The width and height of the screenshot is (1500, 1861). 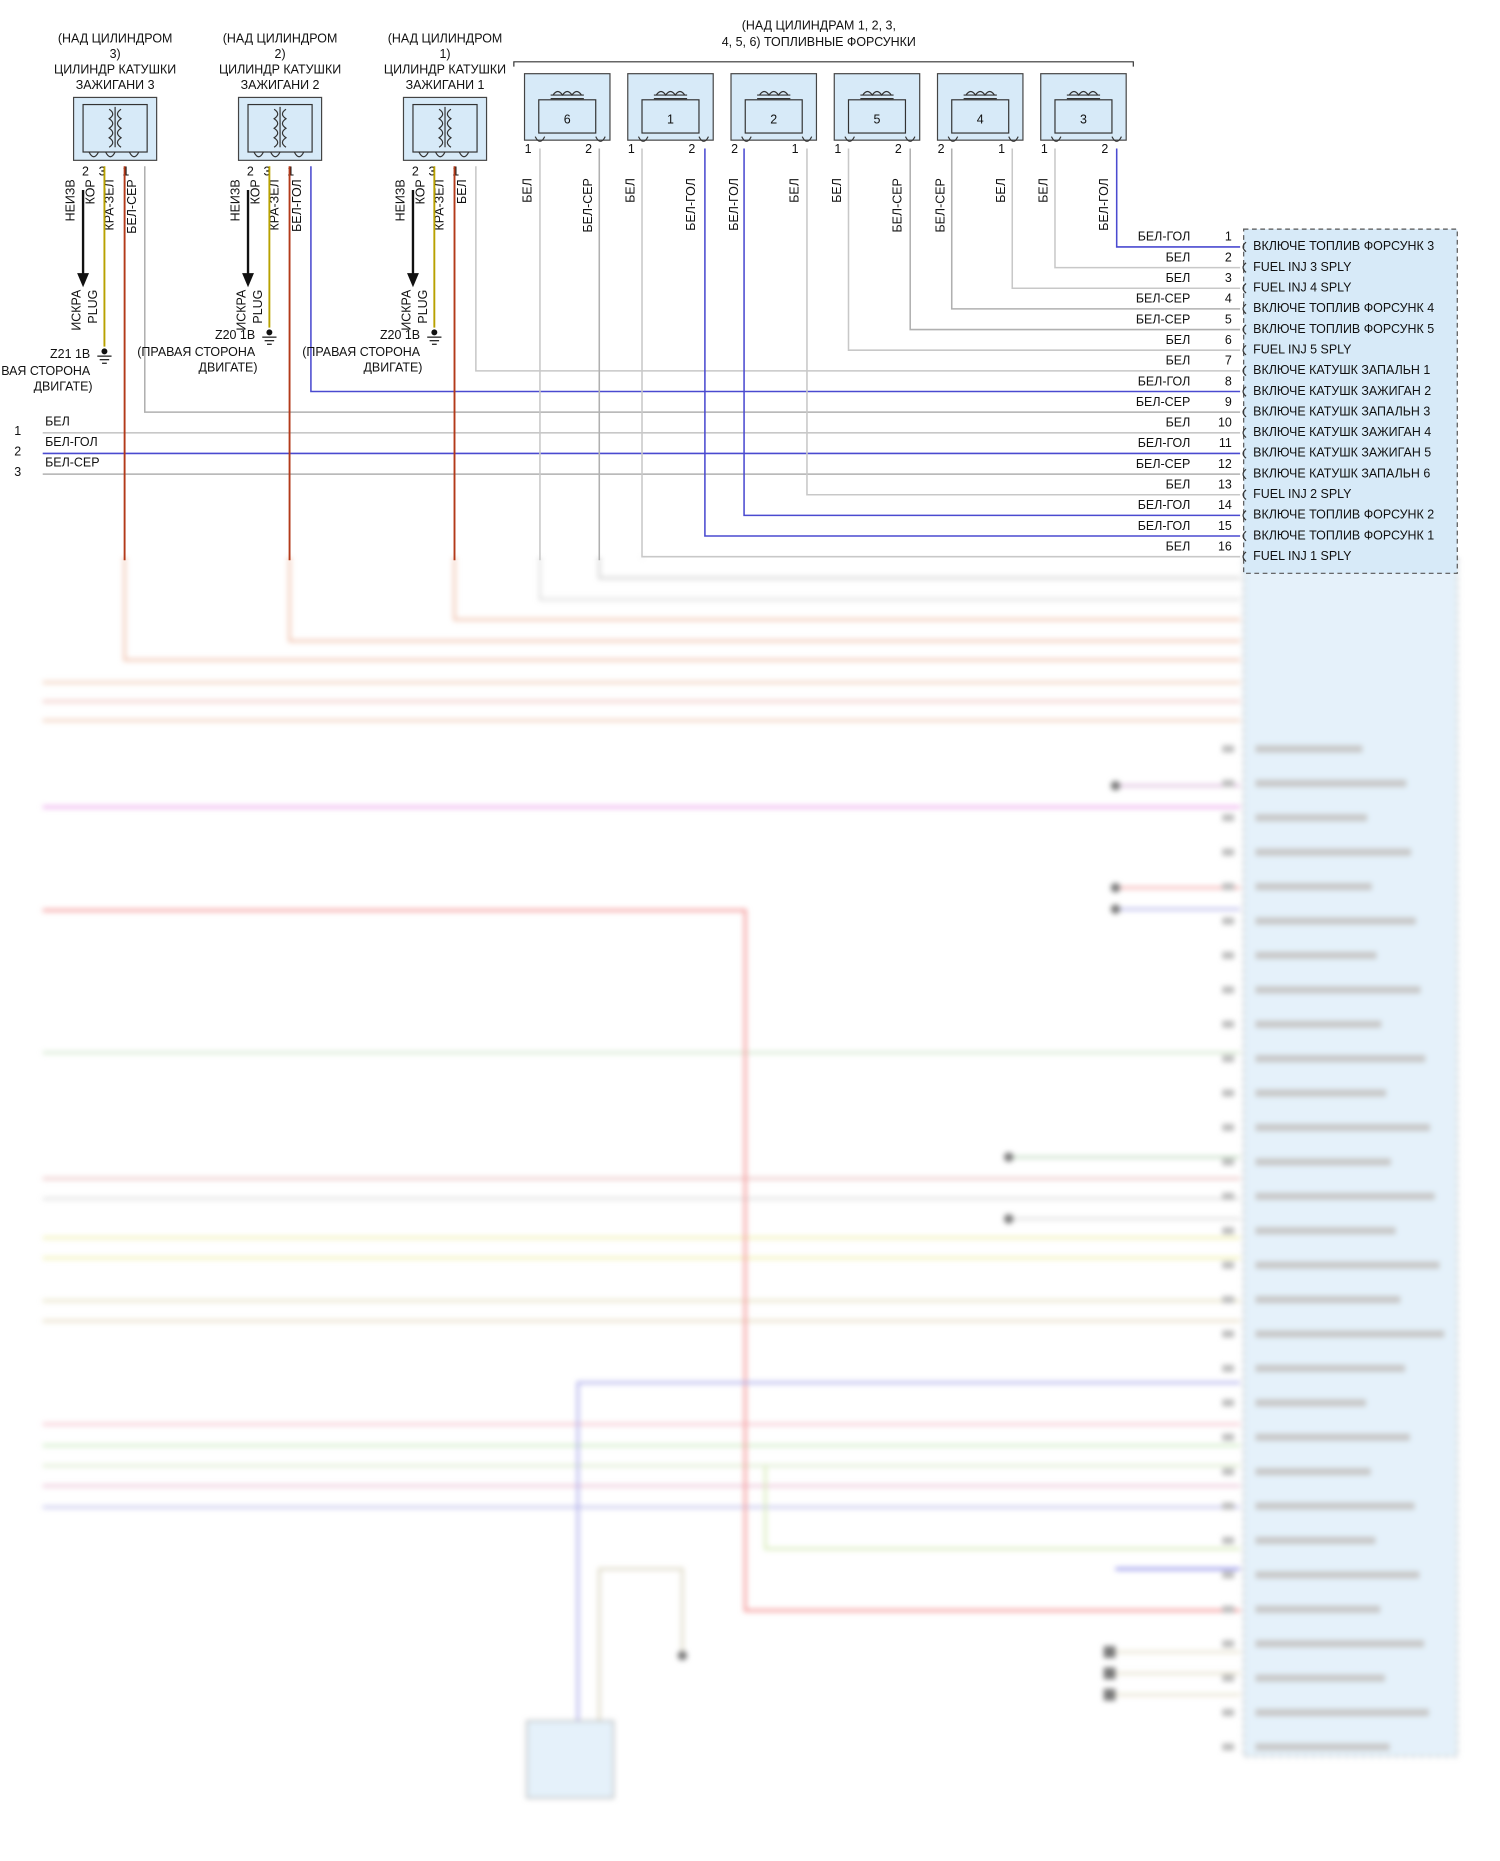 What do you see at coordinates (1228, 319) in the screenshot?
I see `pin-number: 5` at bounding box center [1228, 319].